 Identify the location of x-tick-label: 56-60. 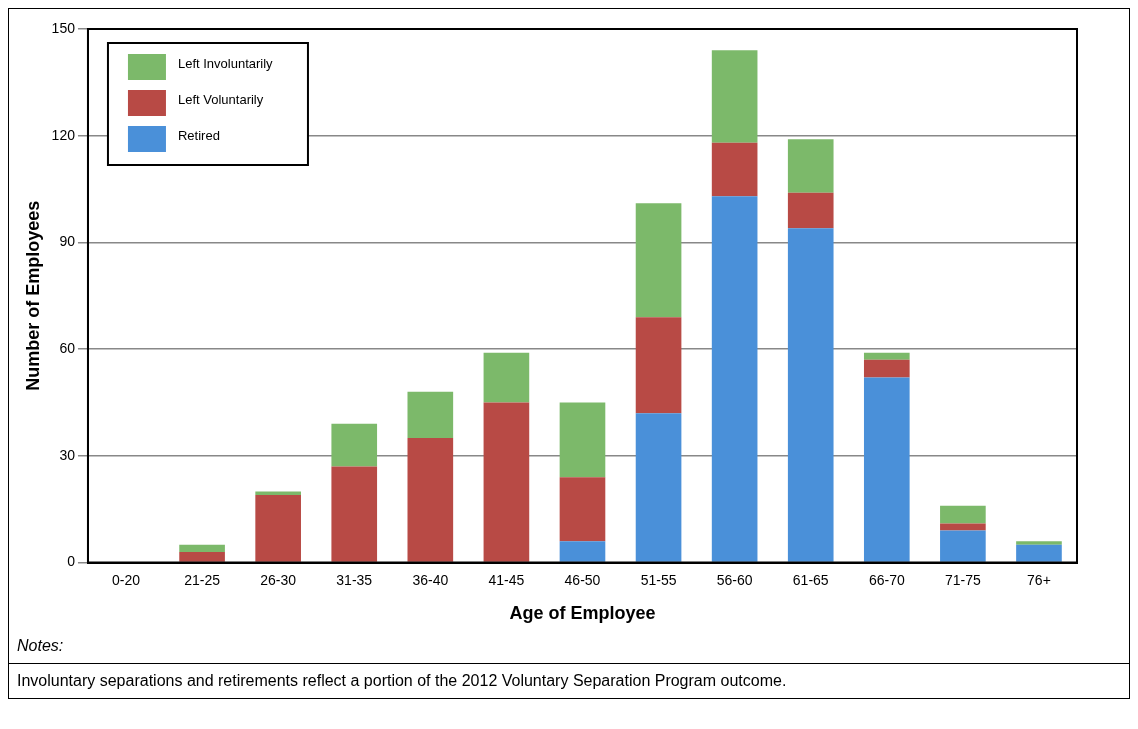
(734, 579).